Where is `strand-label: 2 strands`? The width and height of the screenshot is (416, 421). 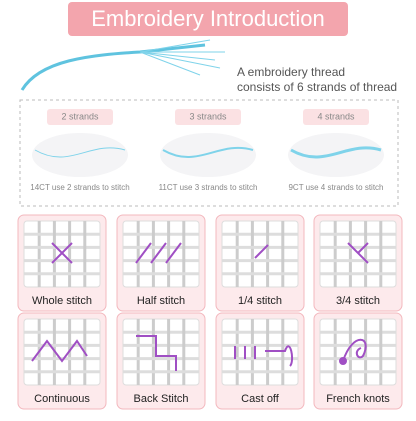
strand-label: 2 strands is located at coordinates (80, 116).